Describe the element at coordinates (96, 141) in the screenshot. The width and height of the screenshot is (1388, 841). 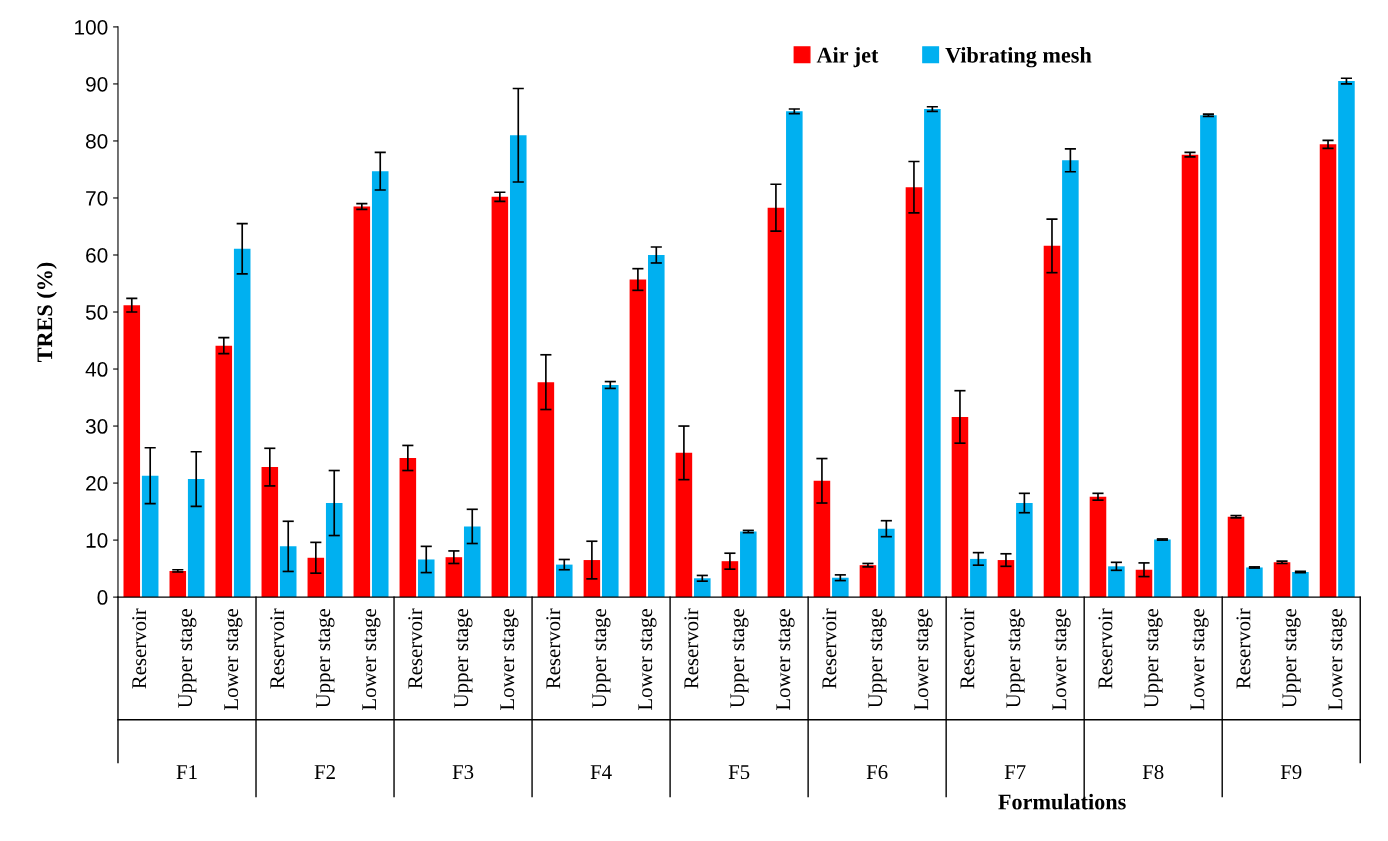
I see `y-tick-label: 80` at that location.